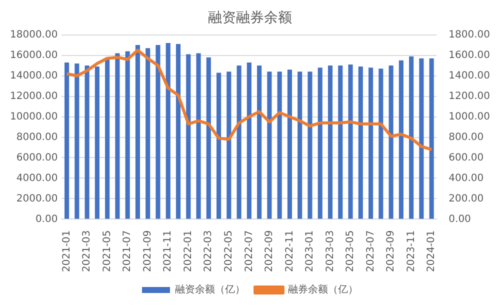  Describe the element at coordinates (432, 251) in the screenshot. I see `x-tick-label: 2024-01` at that location.